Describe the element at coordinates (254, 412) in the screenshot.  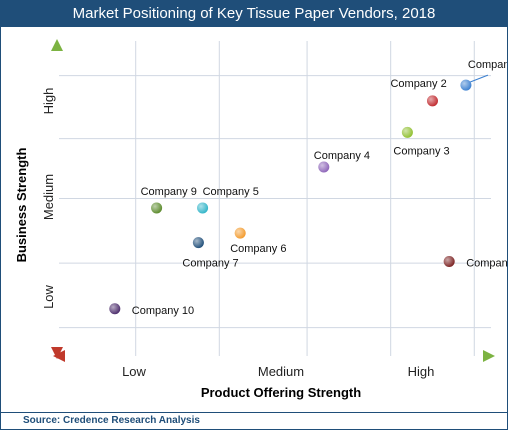
I see `footer-divider` at that location.